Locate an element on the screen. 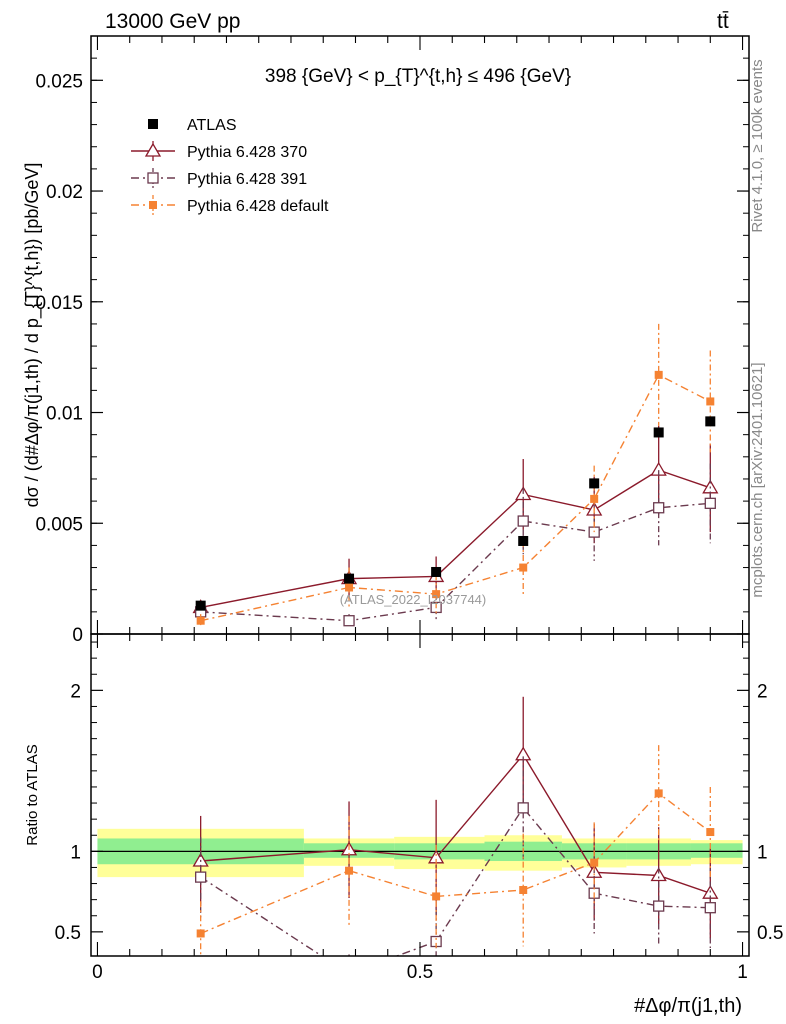  legend-label-p391: Pythia 6.428 391 is located at coordinates (247, 179).